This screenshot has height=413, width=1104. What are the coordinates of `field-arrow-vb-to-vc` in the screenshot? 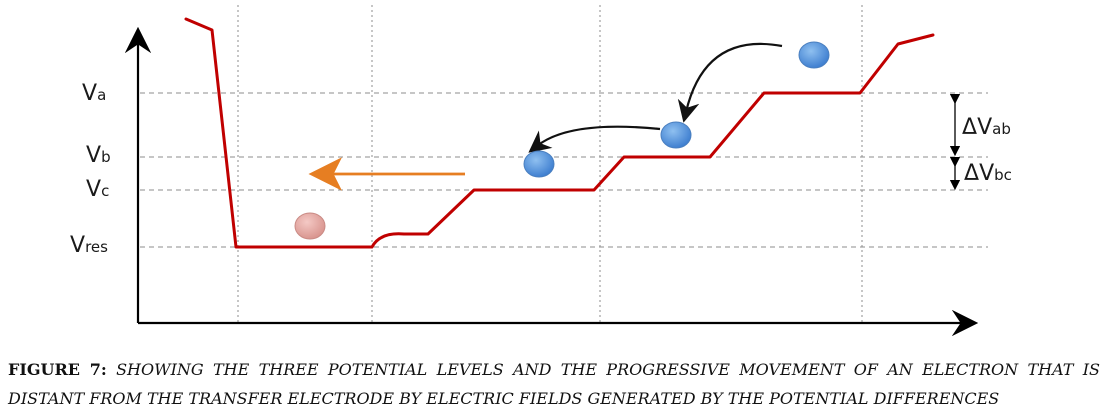 It's located at (594, 139).